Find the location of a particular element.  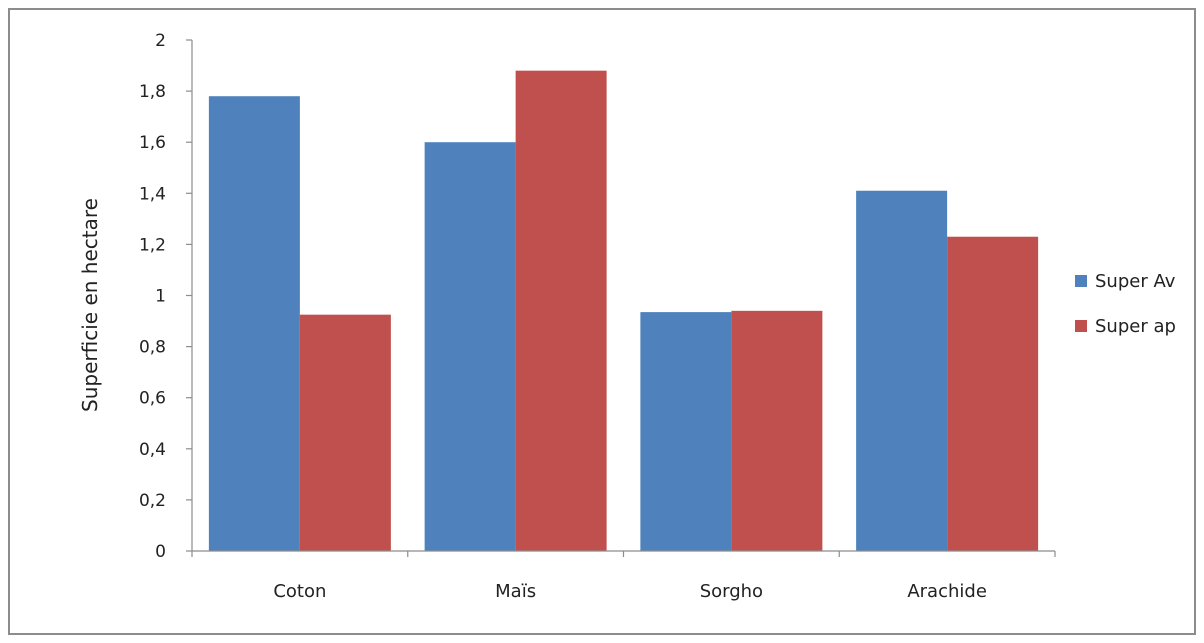

y-tick-label: 0,4 is located at coordinates (152, 450).